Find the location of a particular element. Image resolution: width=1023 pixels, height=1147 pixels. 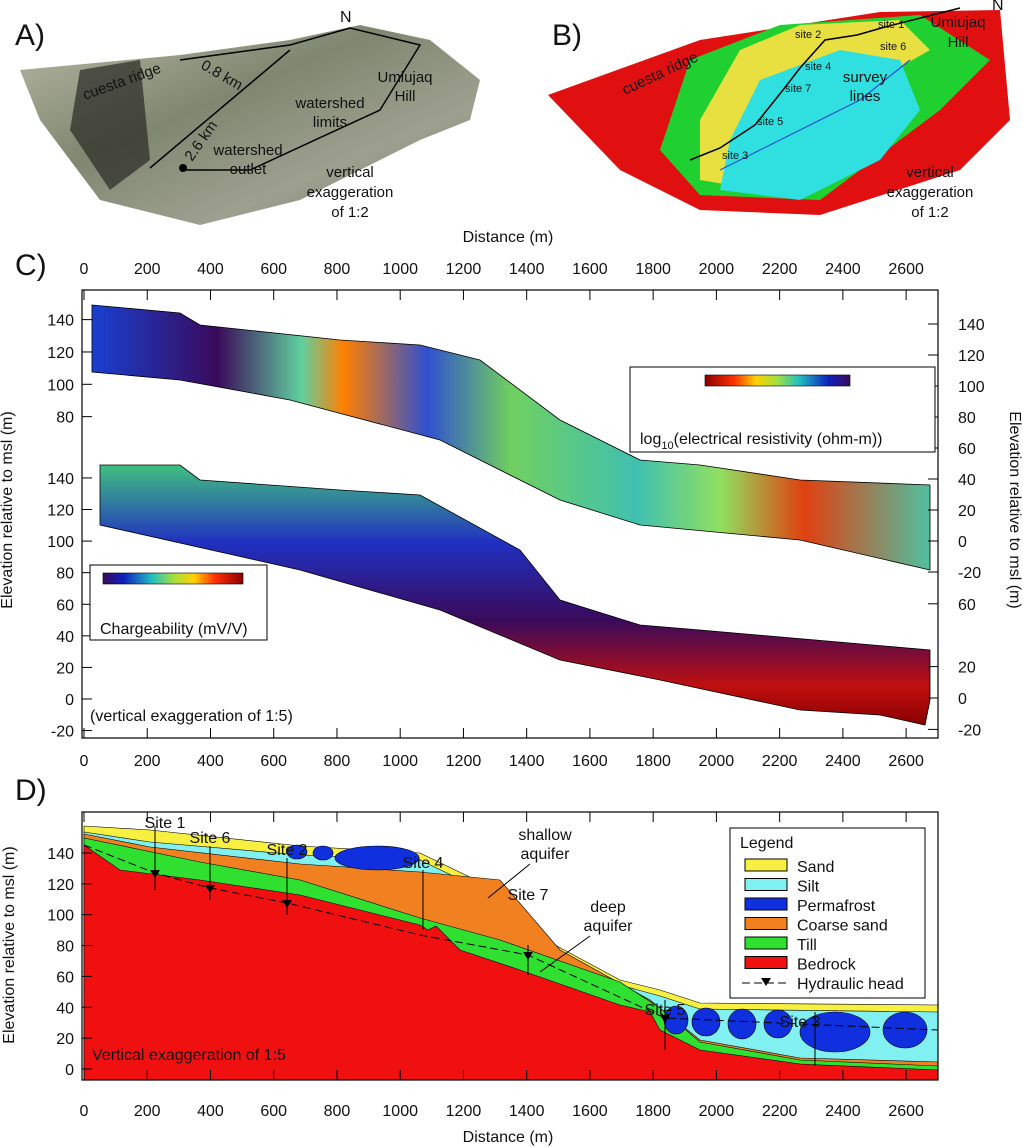

x-tick-label: 400 is located at coordinates (210, 761).